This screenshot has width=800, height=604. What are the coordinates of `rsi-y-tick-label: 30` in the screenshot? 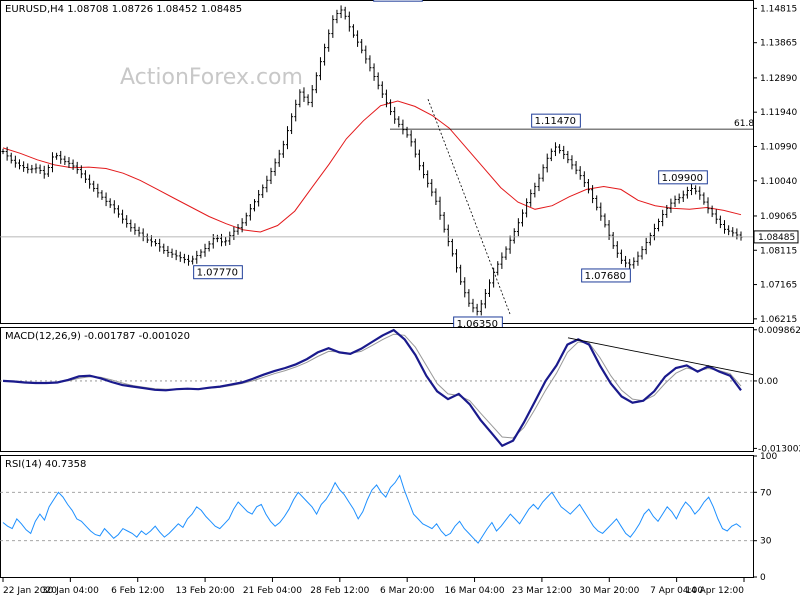 It's located at (766, 542).